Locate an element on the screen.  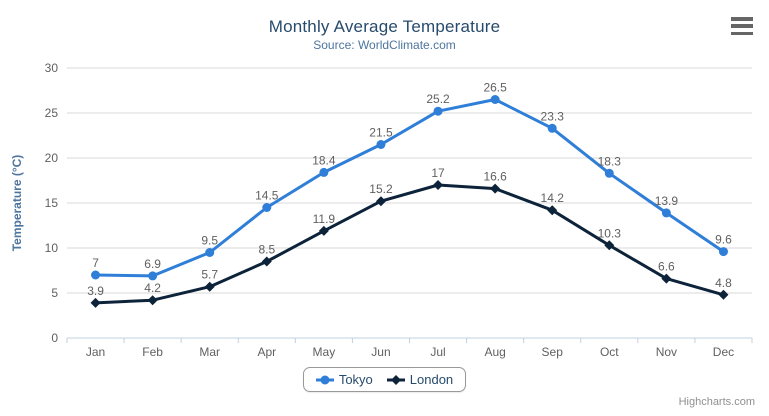
data-label: 18.4 is located at coordinates (324, 160).